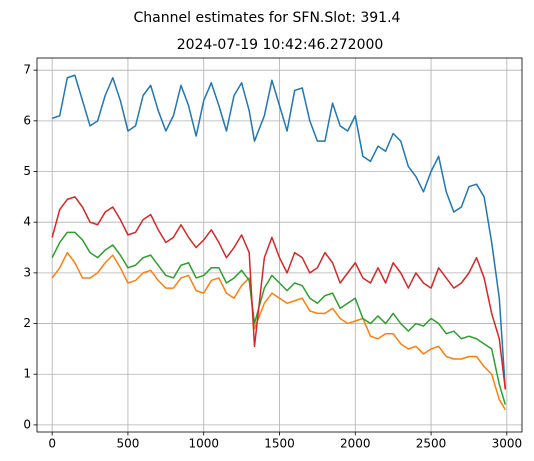 The height and width of the screenshot is (461, 534). What do you see at coordinates (27, 171) in the screenshot?
I see `y-tick-label: 5` at bounding box center [27, 171].